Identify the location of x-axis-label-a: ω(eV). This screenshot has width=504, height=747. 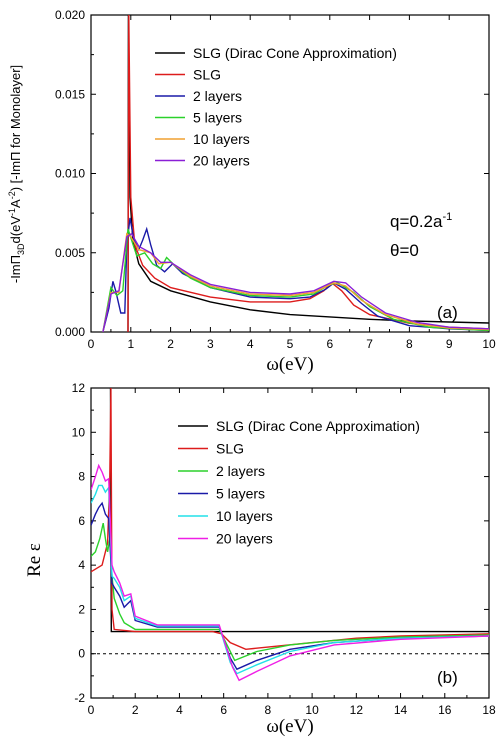
(289, 364).